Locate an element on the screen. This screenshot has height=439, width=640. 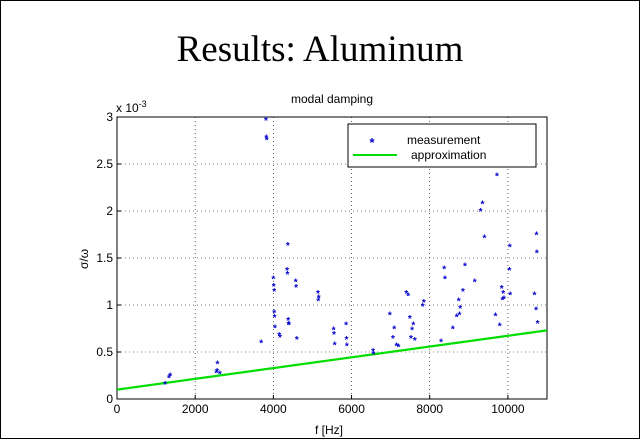
legend: * measurement approximation is located at coordinates (442, 145).